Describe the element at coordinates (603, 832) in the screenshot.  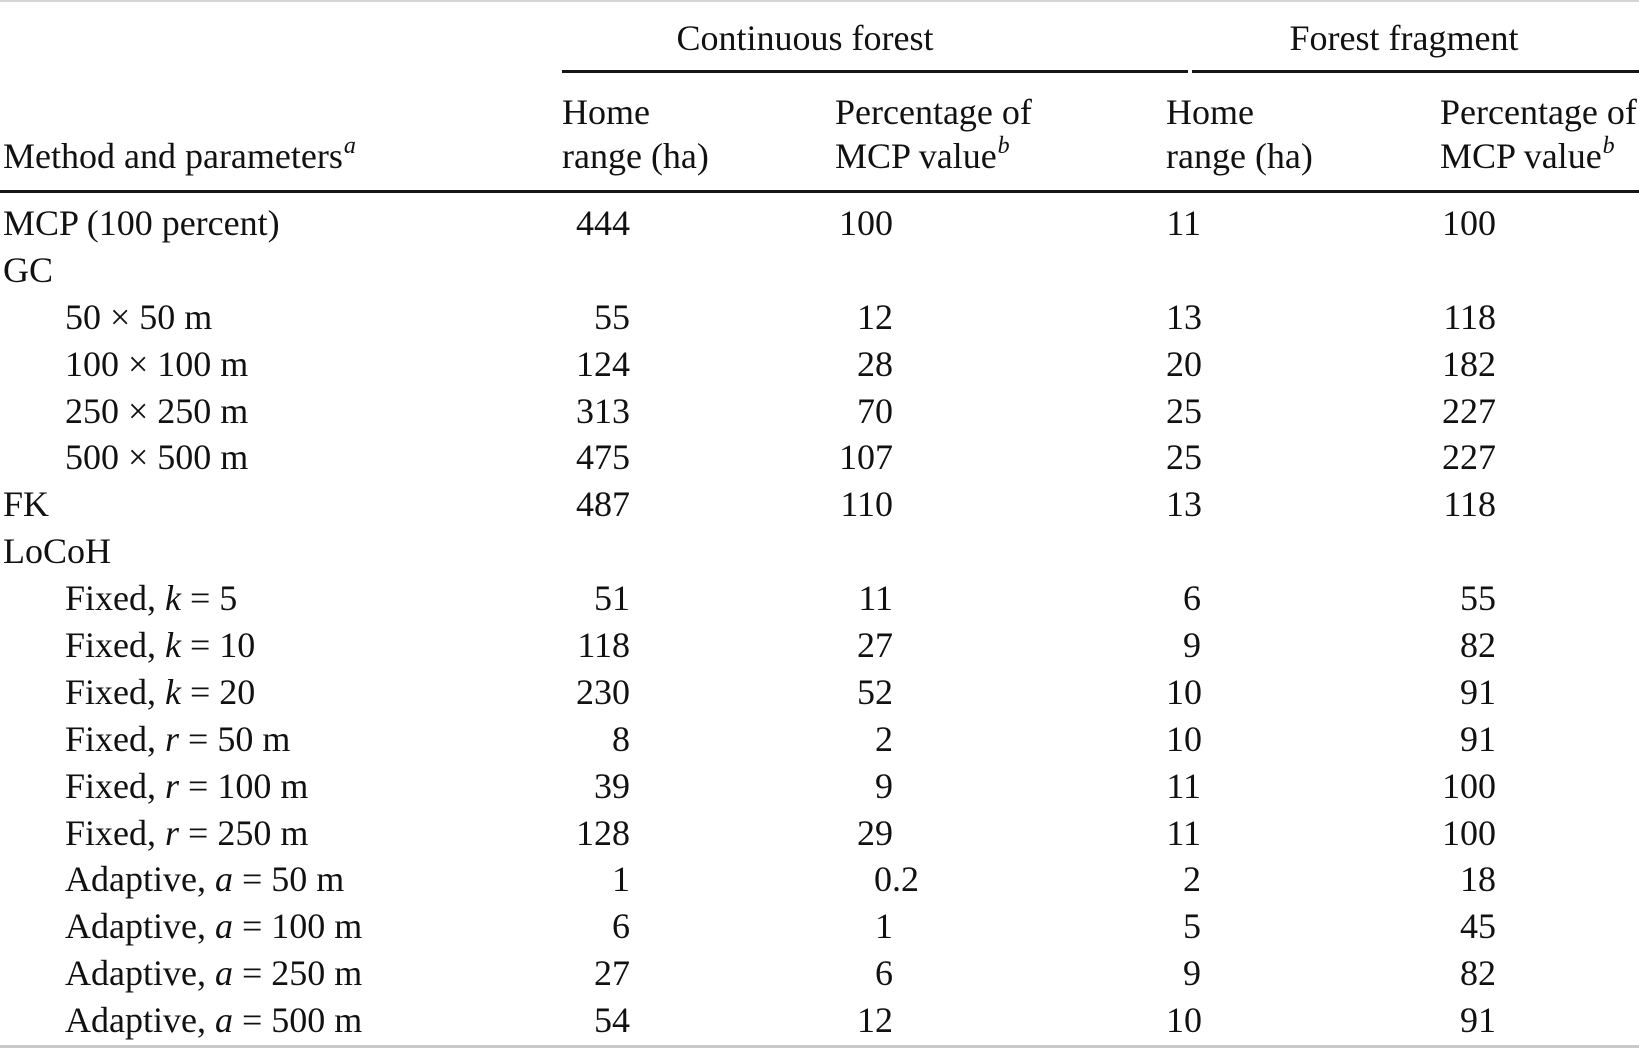
I see `value-cell: 128` at that location.